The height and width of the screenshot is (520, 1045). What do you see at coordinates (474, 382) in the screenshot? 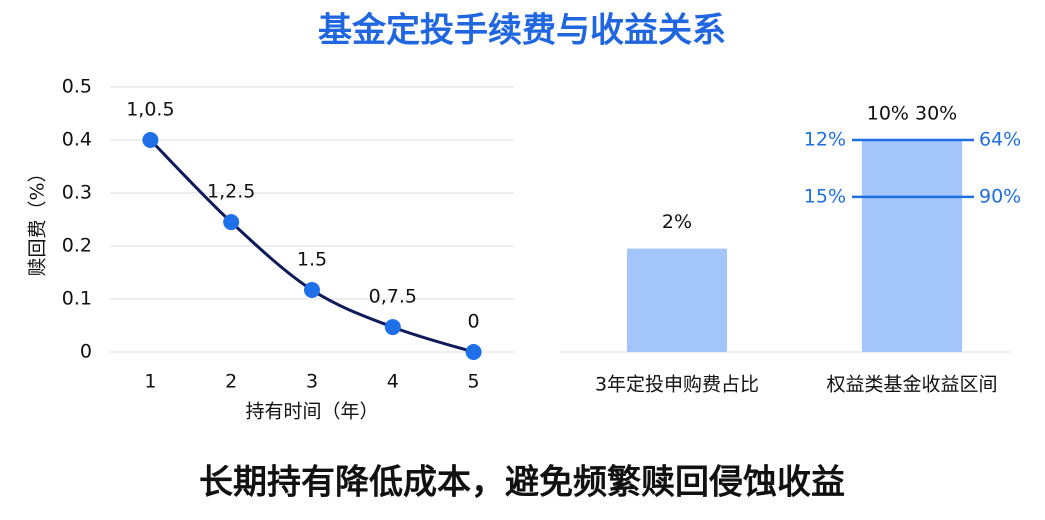
I see `x-tick-label: 5` at bounding box center [474, 382].